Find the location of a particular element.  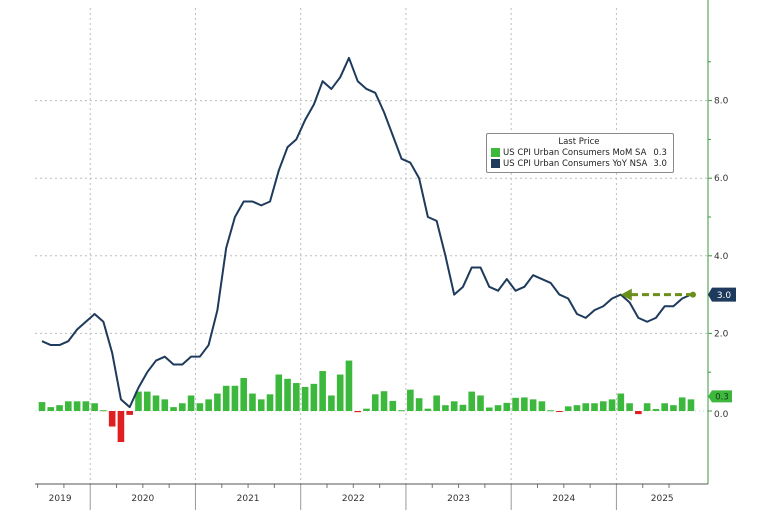

yoy-last-value-tag is located at coordinates (722, 294).